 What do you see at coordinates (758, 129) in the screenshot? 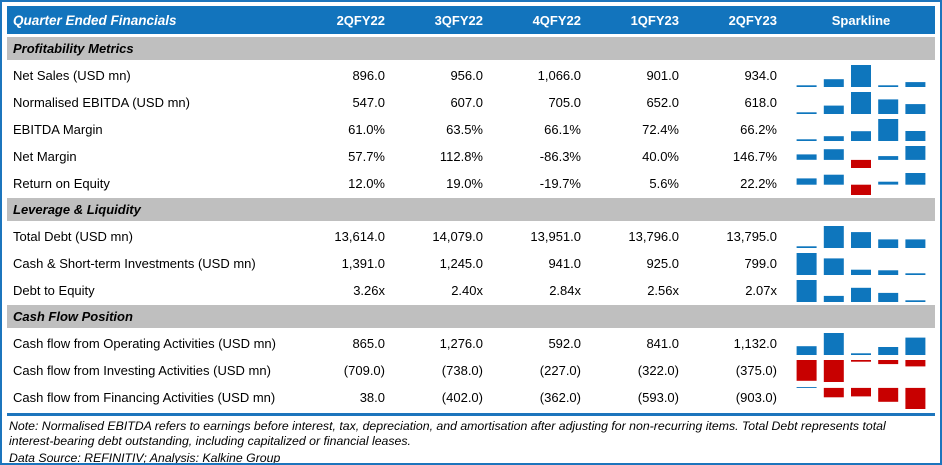
I see `value-cell: 66.2%` at bounding box center [758, 129].